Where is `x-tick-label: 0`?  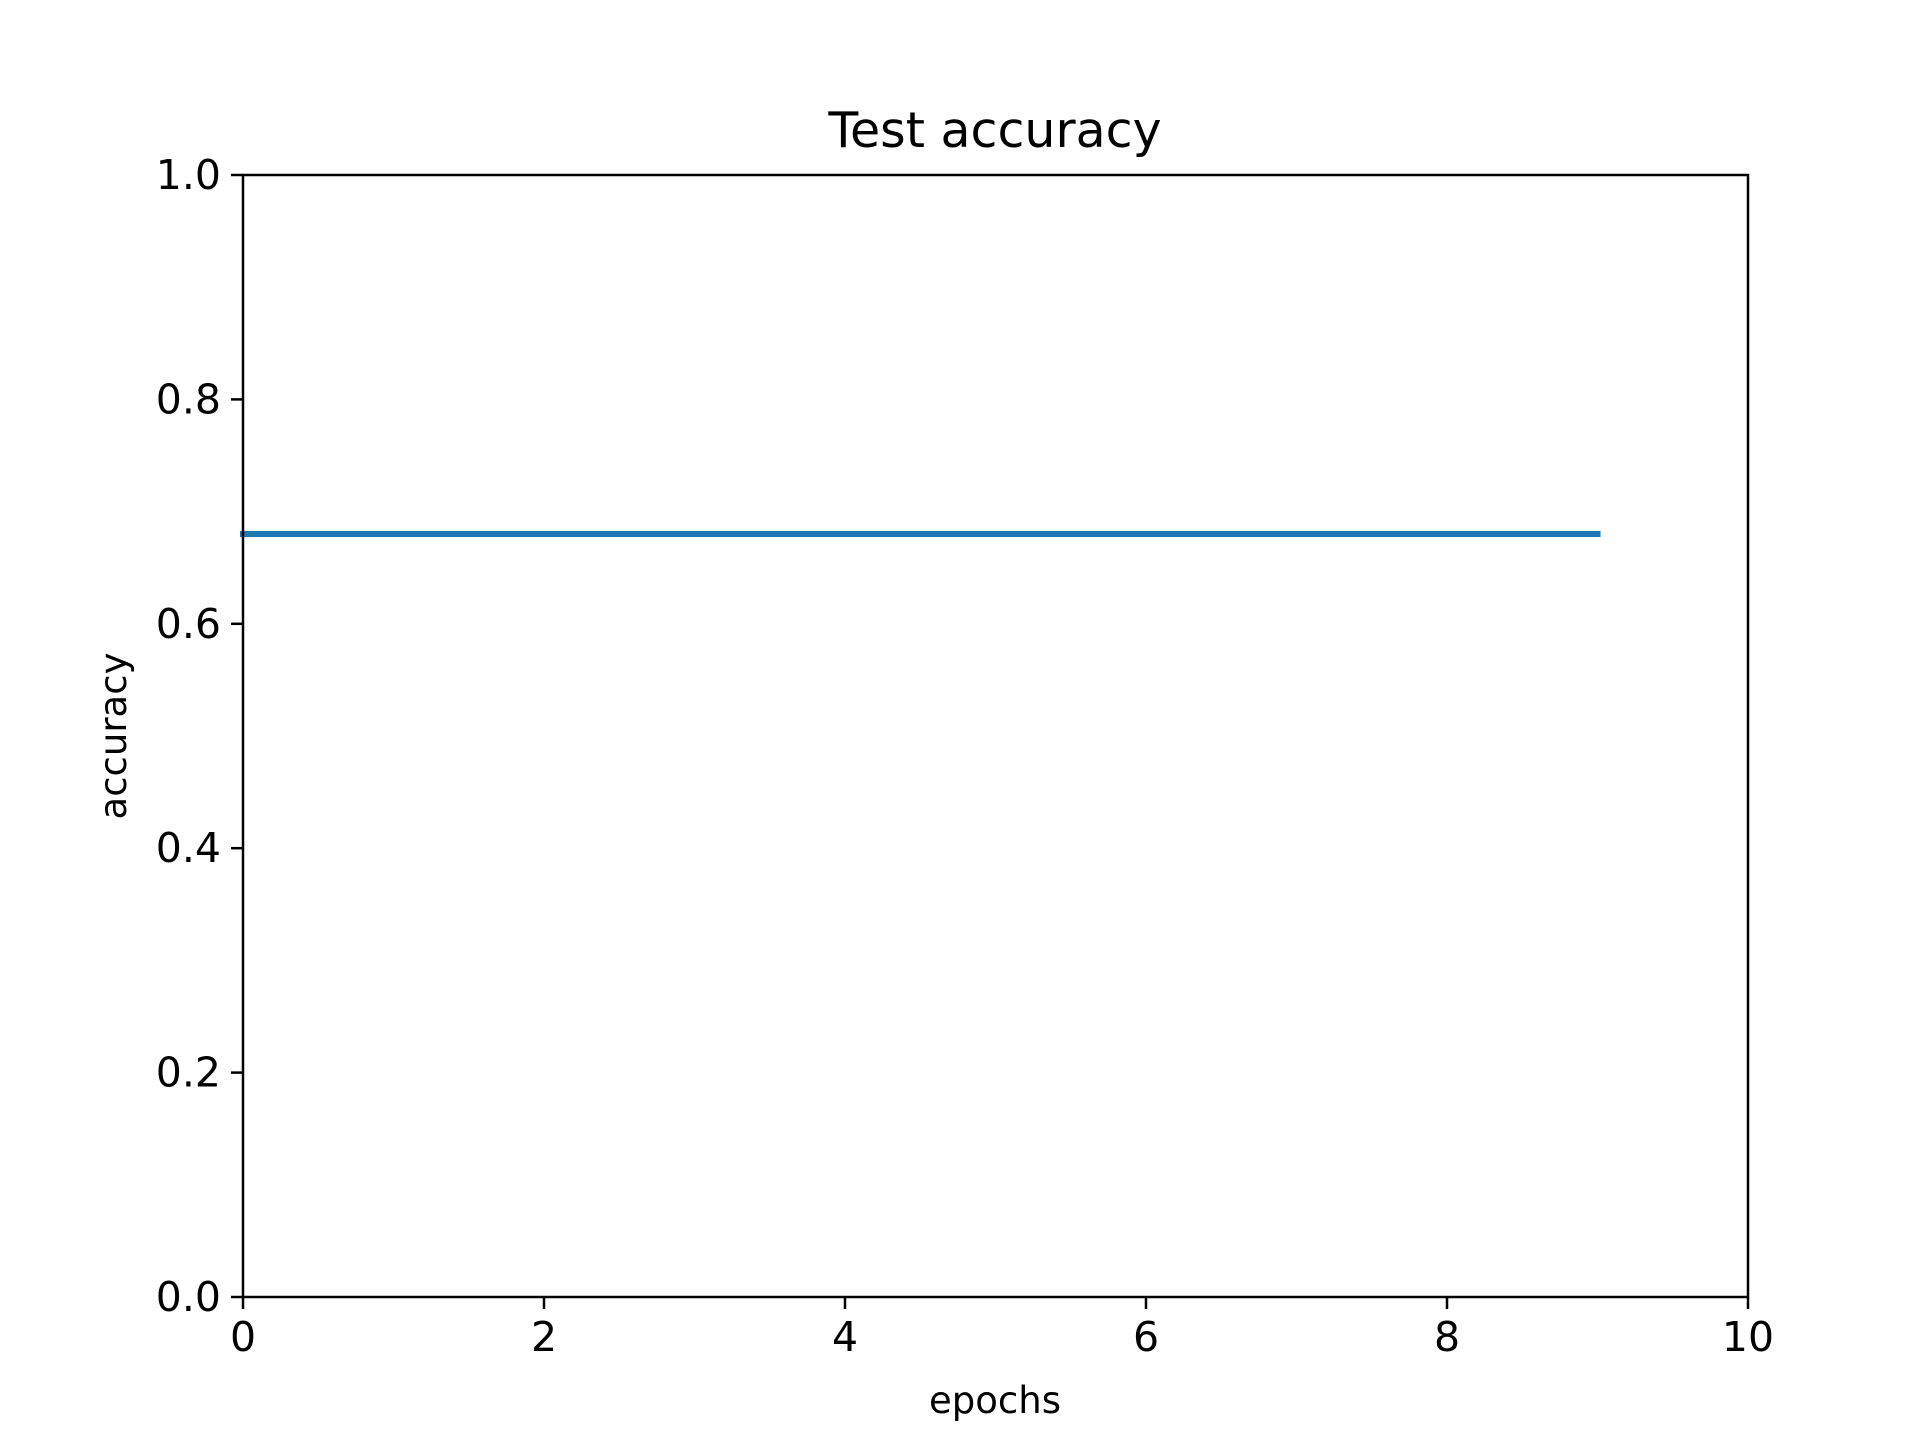 x-tick-label: 0 is located at coordinates (243, 1337).